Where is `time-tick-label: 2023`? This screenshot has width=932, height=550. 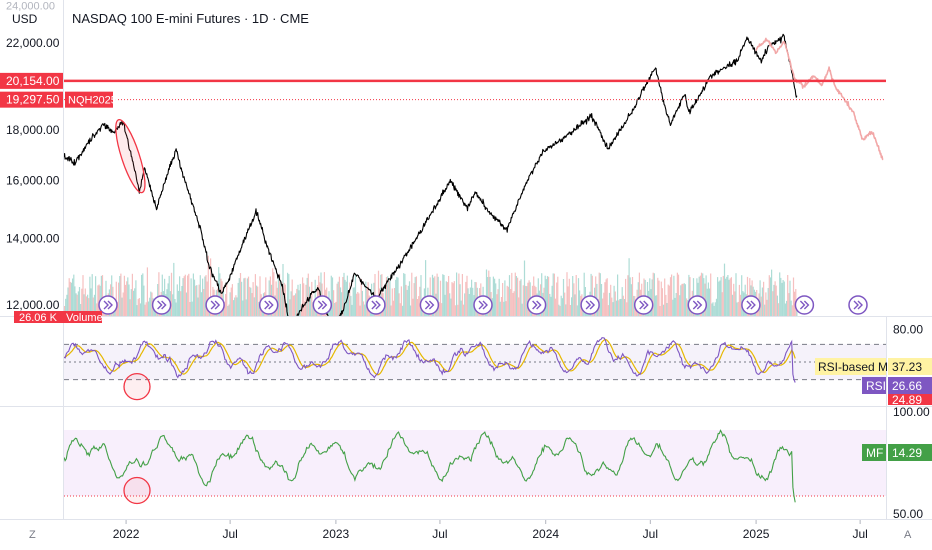
time-tick-label: 2023 is located at coordinates (336, 534).